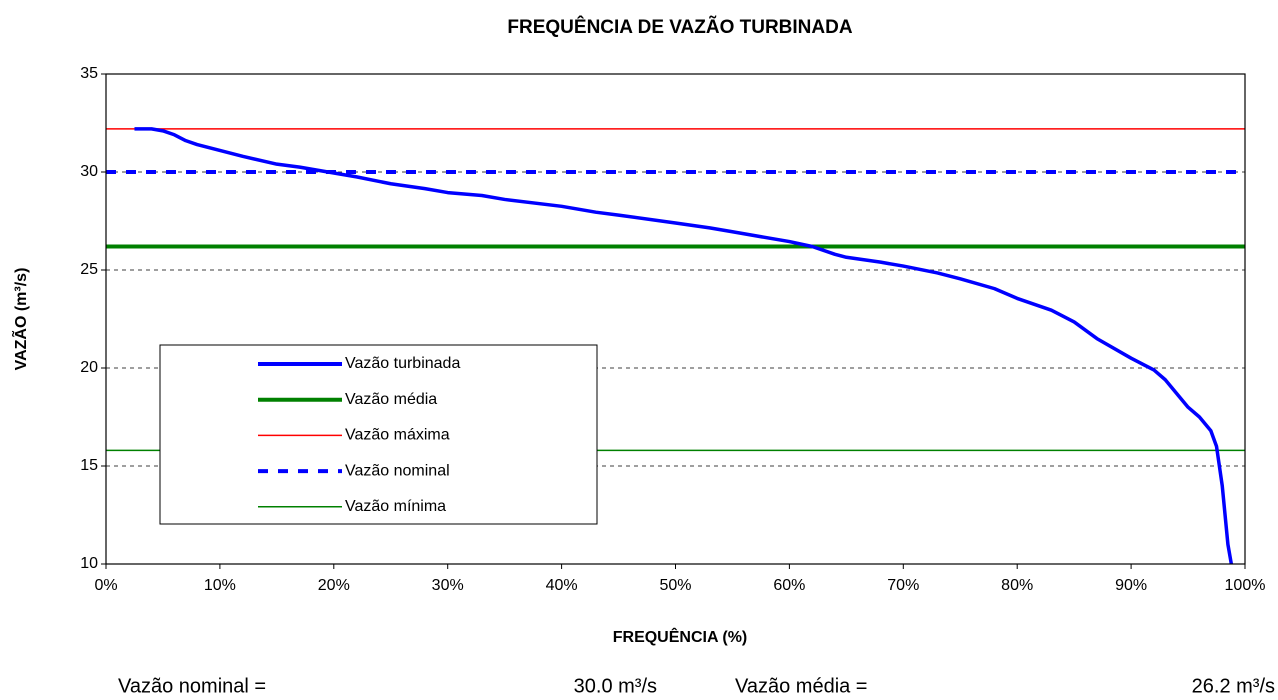 This screenshot has height=700, width=1278. Describe the element at coordinates (397, 470) in the screenshot. I see `legend-label: Vazão nominal` at that location.